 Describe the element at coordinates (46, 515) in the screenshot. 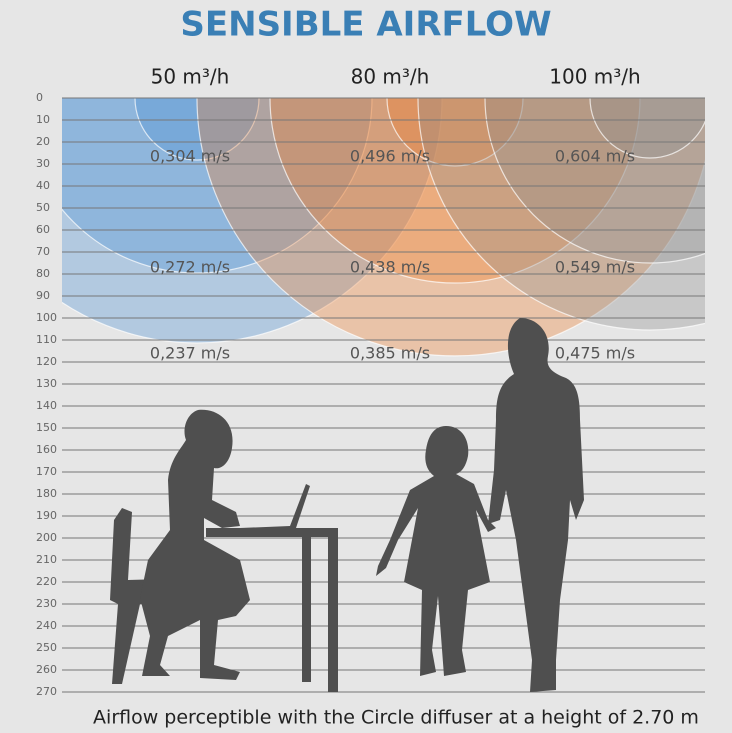

I see `scale-label: 190` at that location.